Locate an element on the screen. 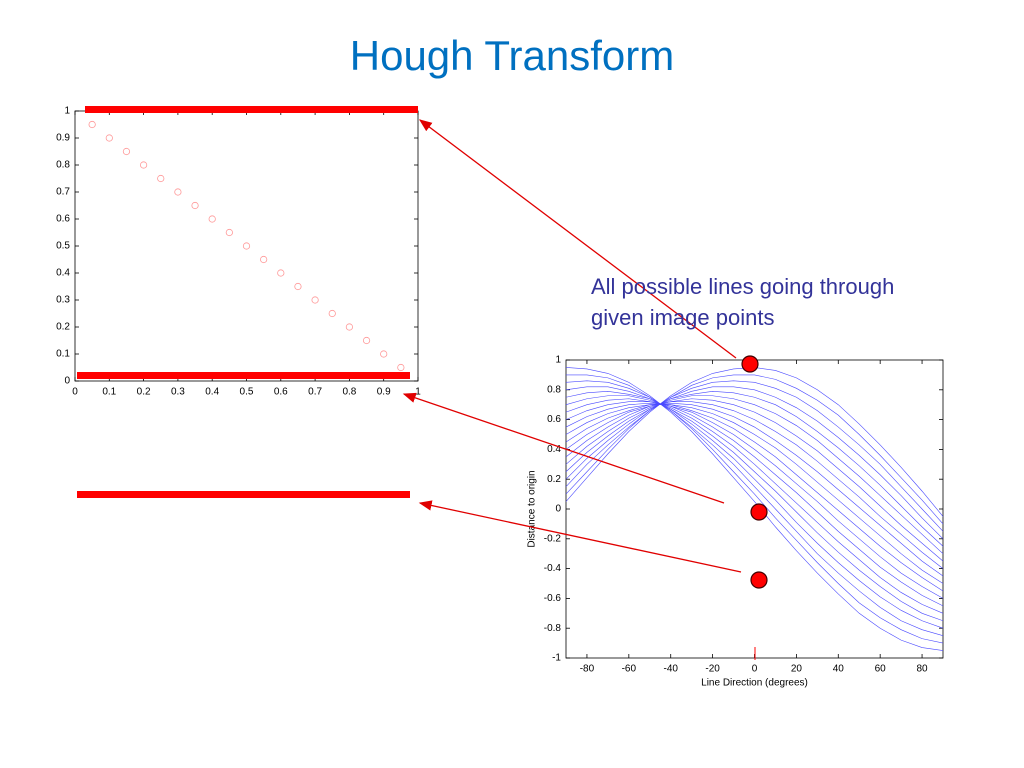 This screenshot has height=768, width=1024. x-tick-label: 0.4 is located at coordinates (212, 392).